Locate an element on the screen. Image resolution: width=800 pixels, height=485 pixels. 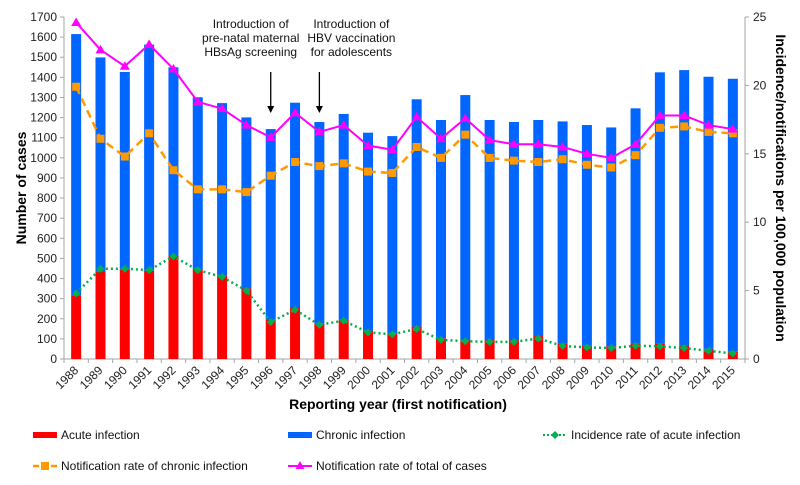
x-tick-label: 1998 is located at coordinates (310, 377).